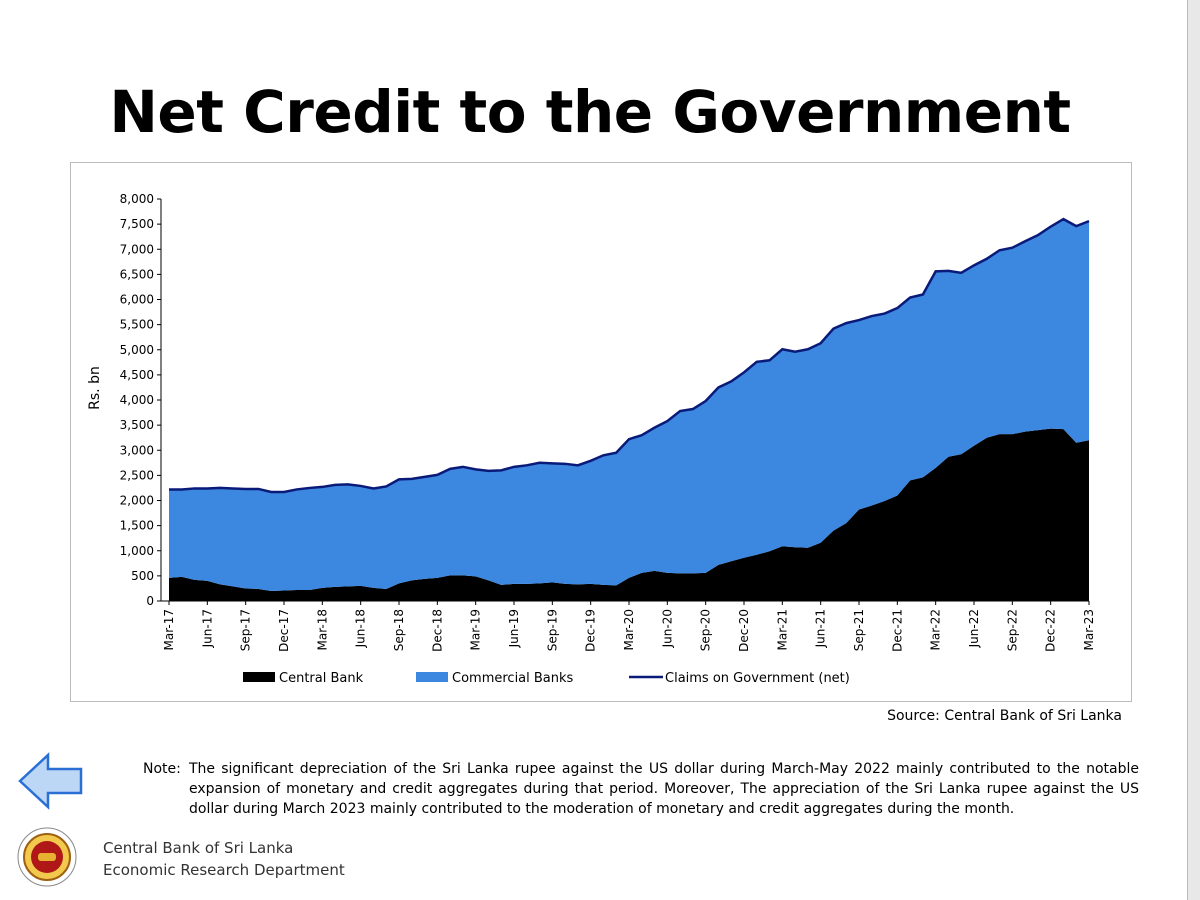 This screenshot has height=900, width=1200. Describe the element at coordinates (590, 112) in the screenshot. I see `slide-title: Net Credit to the Government` at that location.